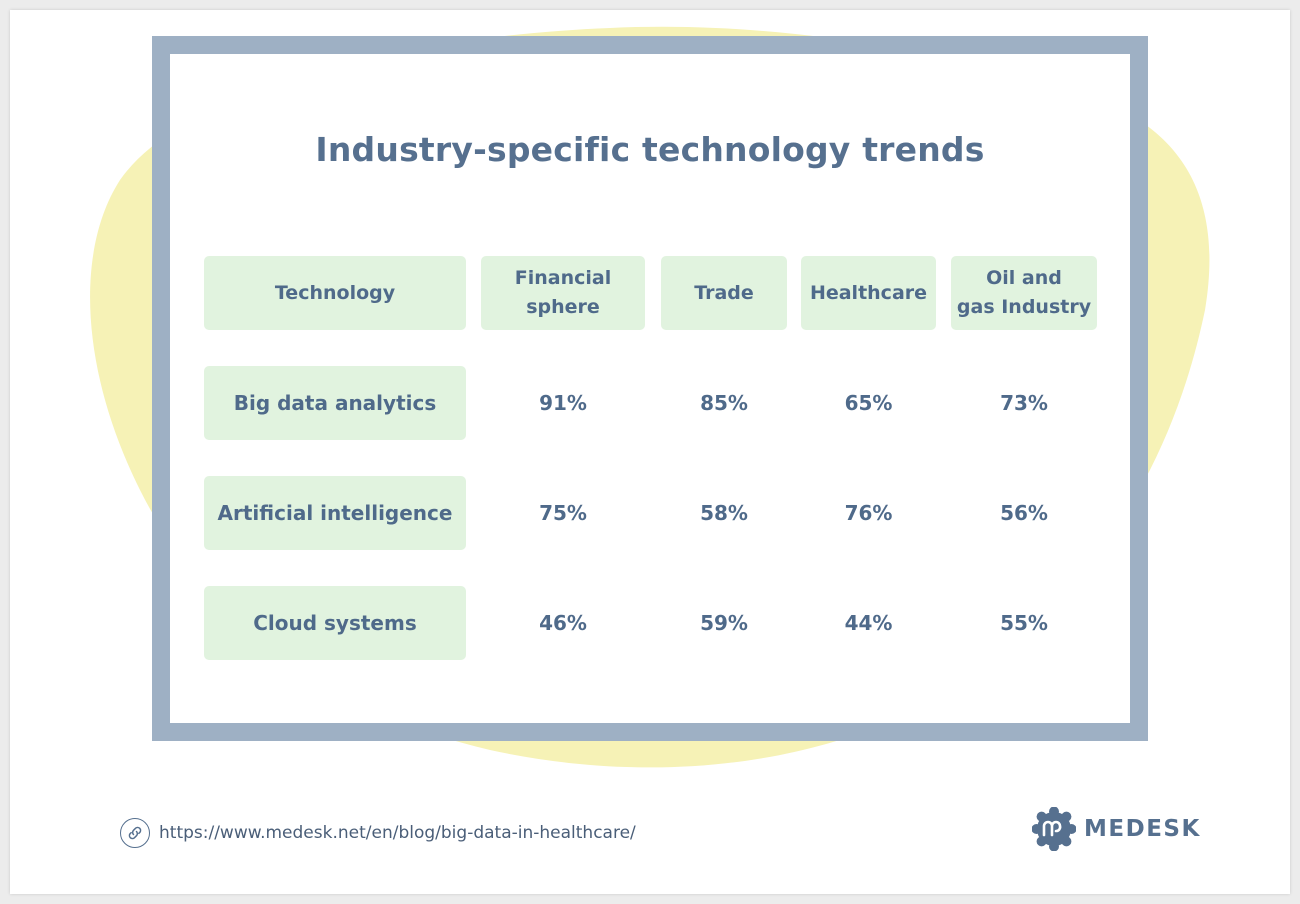  What do you see at coordinates (1024, 513) in the screenshot?
I see `data-cell: 56%` at bounding box center [1024, 513].